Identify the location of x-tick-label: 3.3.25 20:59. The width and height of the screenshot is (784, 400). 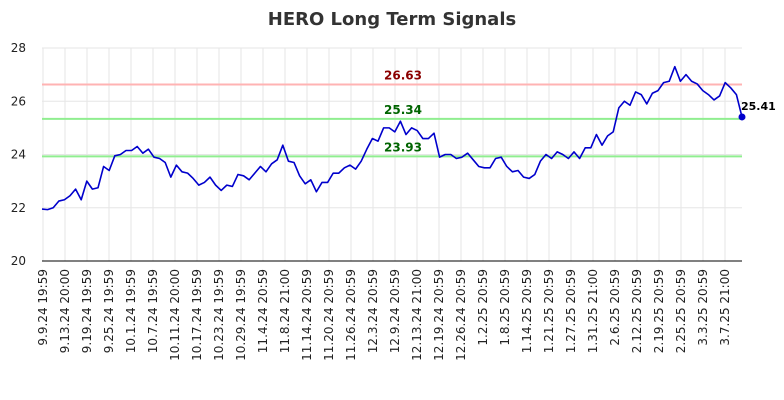
(703, 307).